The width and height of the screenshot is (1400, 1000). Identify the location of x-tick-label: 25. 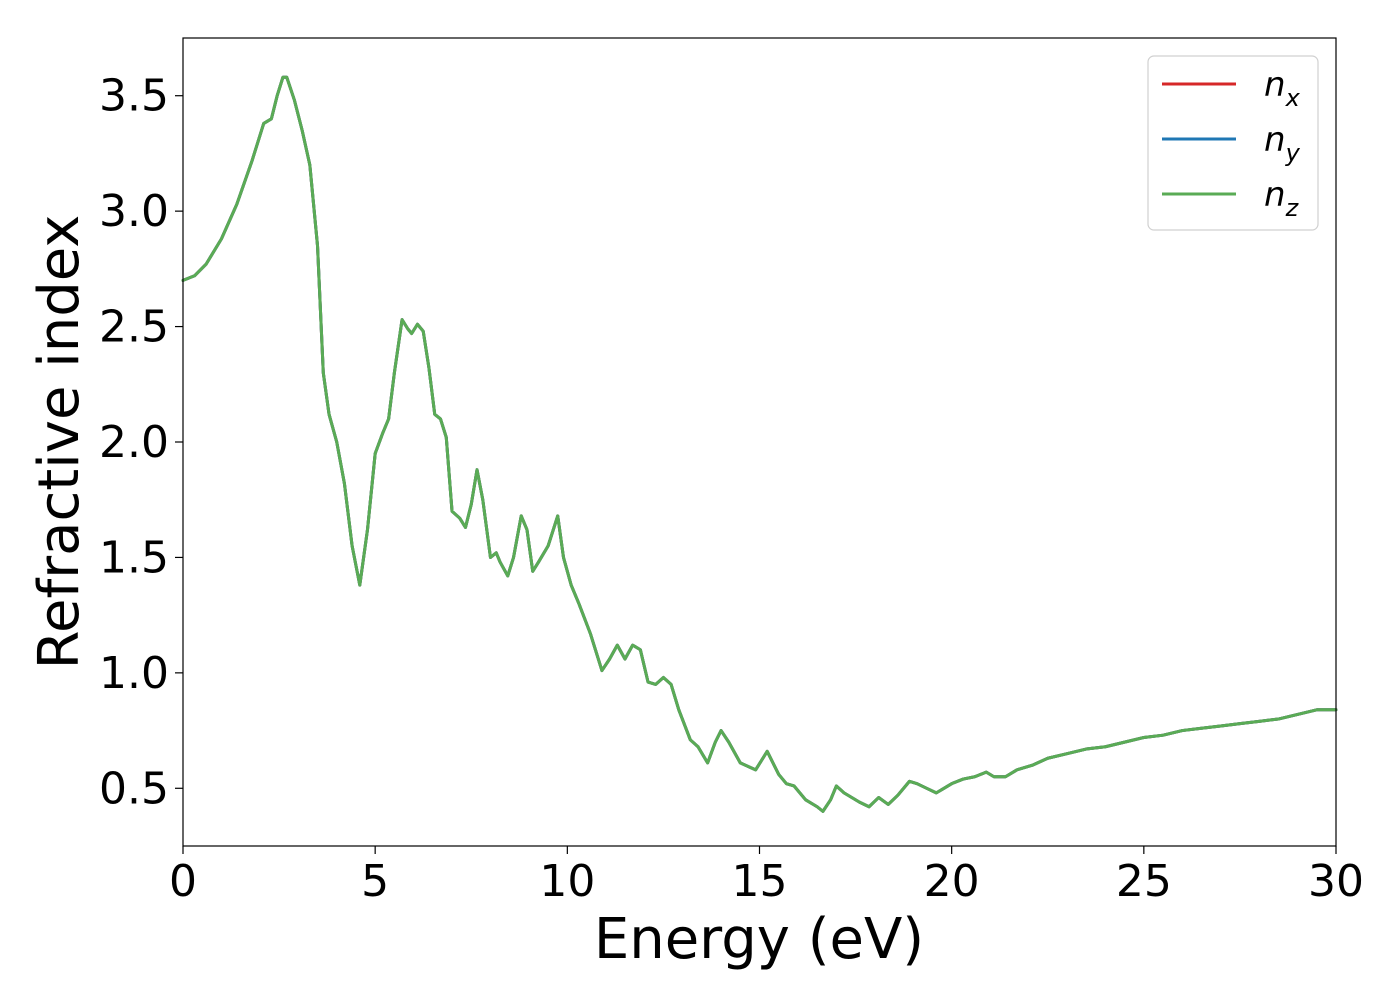
(1144, 881).